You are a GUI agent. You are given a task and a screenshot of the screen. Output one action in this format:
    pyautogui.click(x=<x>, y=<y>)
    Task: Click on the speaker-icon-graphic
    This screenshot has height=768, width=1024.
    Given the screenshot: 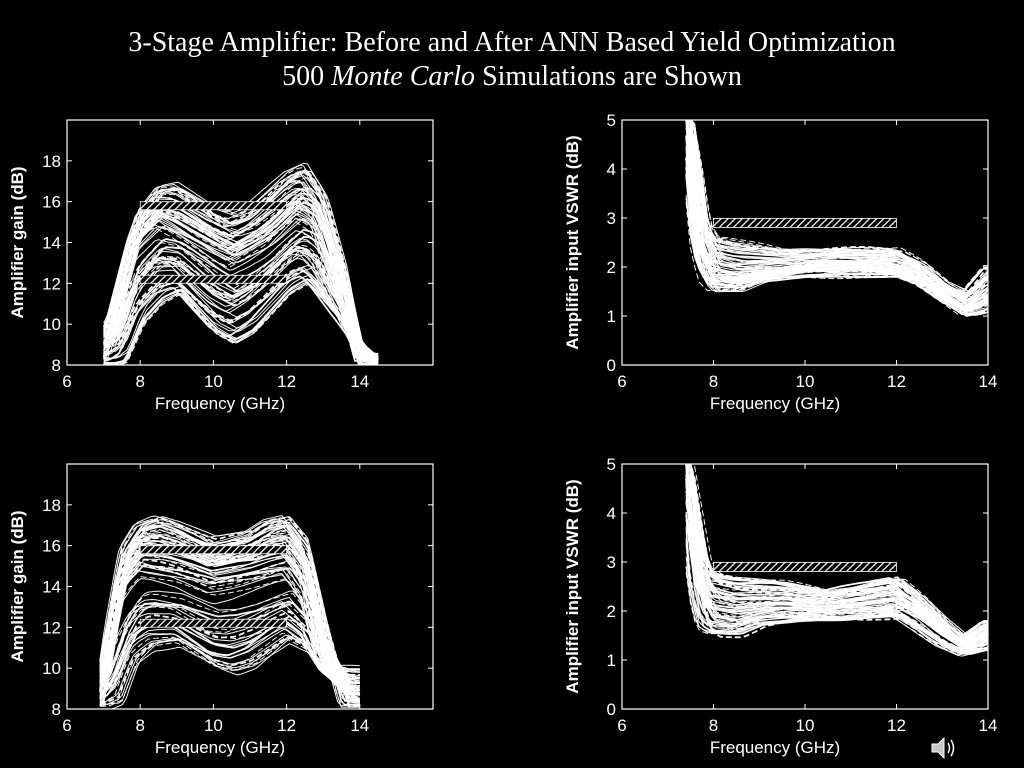 What is the action you would take?
    pyautogui.click(x=943, y=748)
    